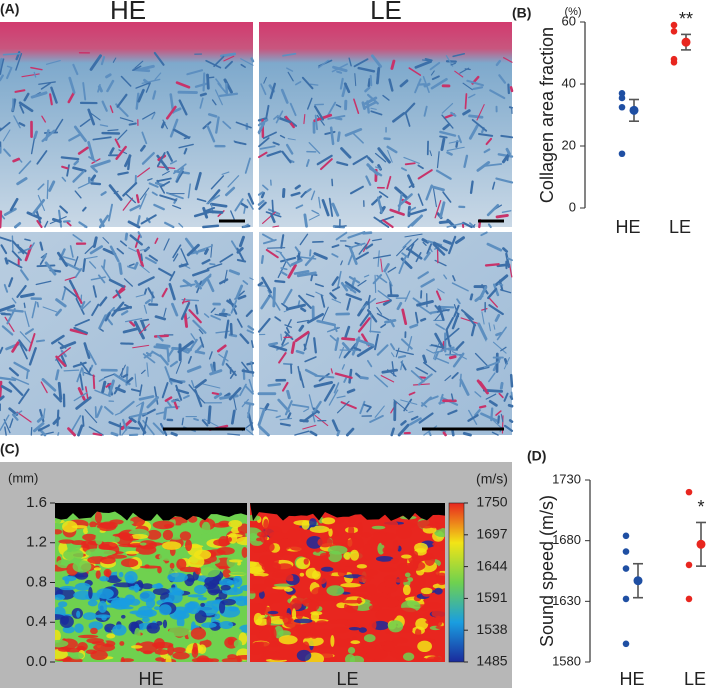 The image size is (709, 688). What do you see at coordinates (566, 539) in the screenshot?
I see `y-tick-label: 1680` at bounding box center [566, 539].